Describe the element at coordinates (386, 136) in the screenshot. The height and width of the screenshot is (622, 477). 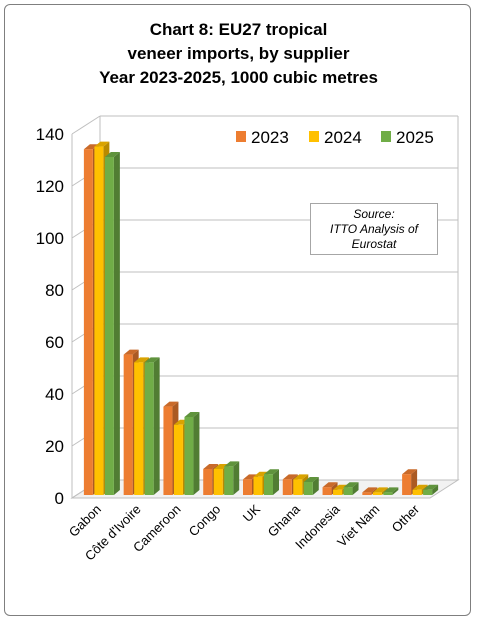
I see `legend-swatch-2025` at that location.